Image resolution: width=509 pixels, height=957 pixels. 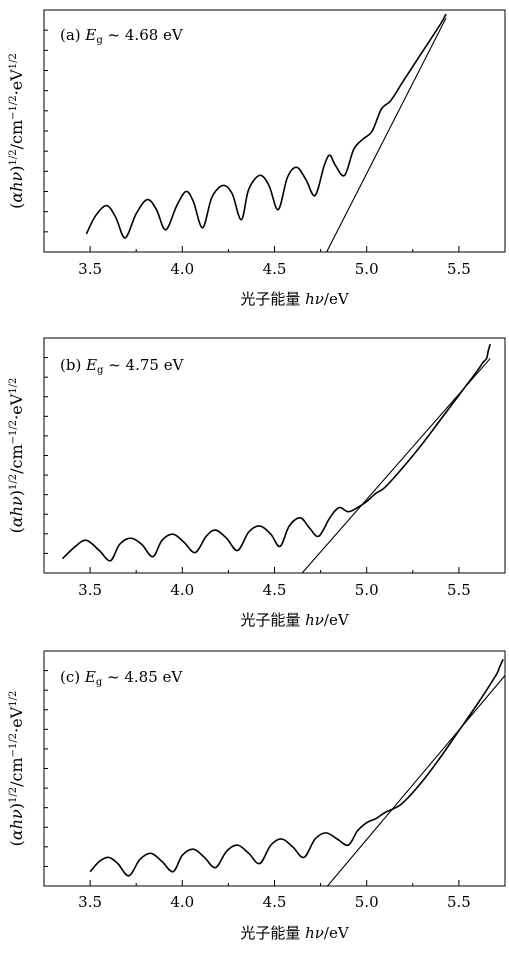 I want to click on panel-annotation: (c) Eg ~ 4.85 eV, so click(x=121, y=678).